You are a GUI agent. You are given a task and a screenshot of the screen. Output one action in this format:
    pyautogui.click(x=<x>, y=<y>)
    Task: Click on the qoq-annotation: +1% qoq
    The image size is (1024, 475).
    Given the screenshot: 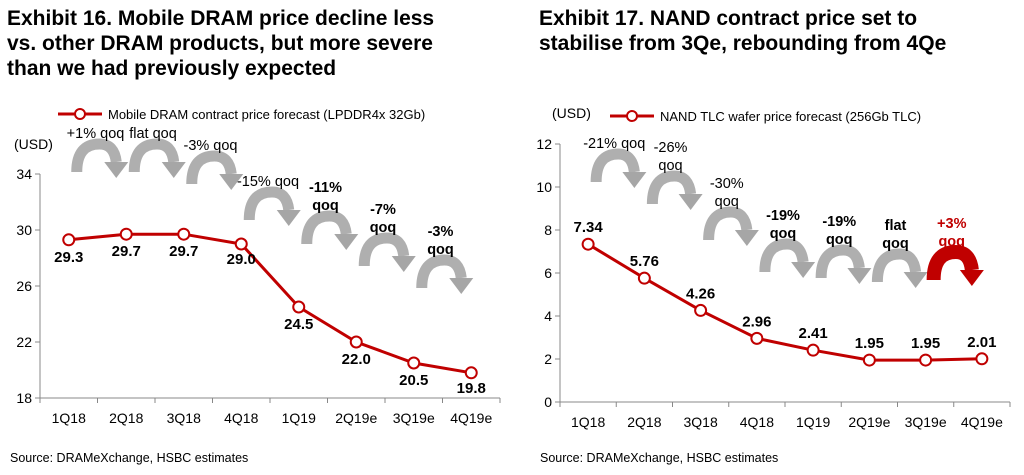 What is the action you would take?
    pyautogui.click(x=96, y=134)
    